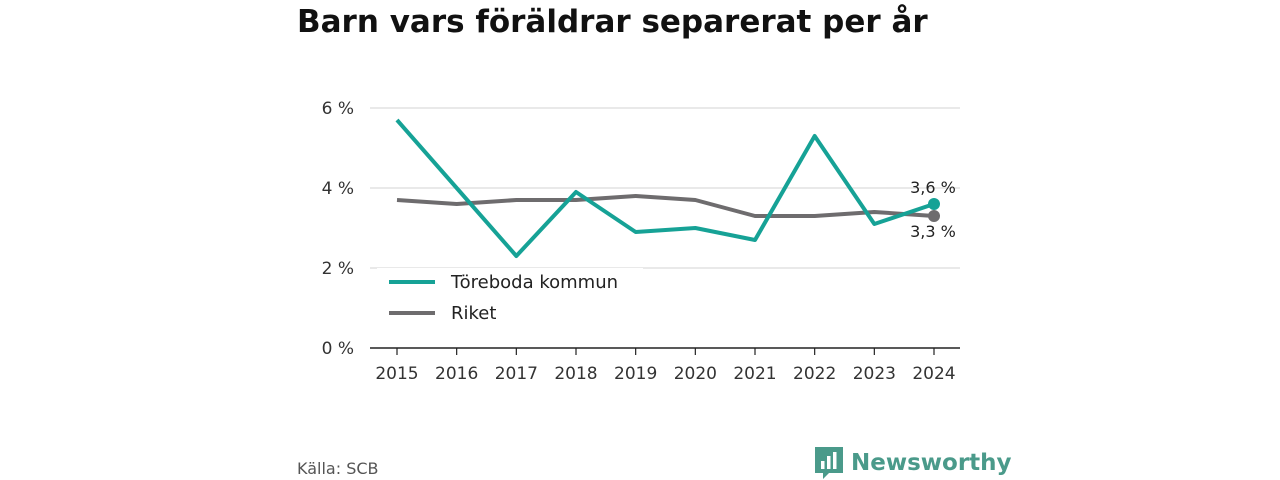  What do you see at coordinates (534, 282) in the screenshot?
I see `legend-label: Töreboda kommun` at bounding box center [534, 282].